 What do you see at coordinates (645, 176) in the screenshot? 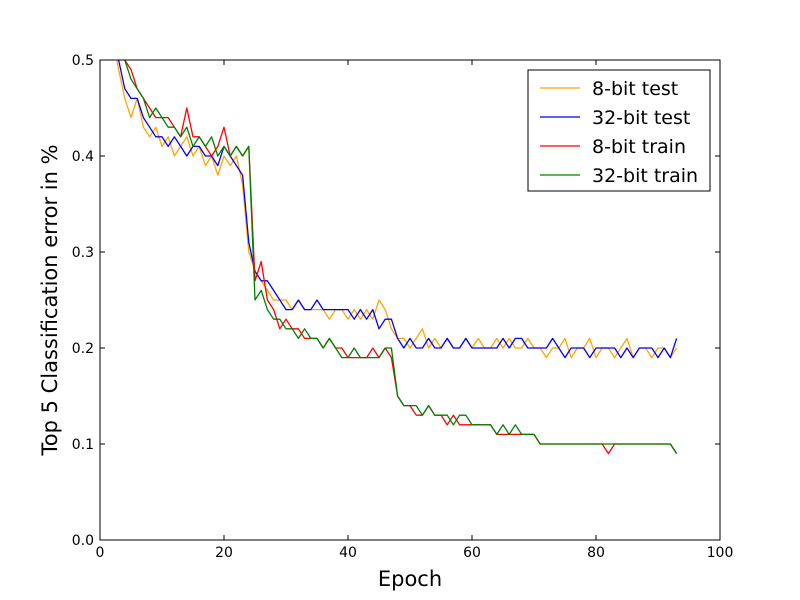
I see `legend-entry: 32-bit train` at bounding box center [645, 176].